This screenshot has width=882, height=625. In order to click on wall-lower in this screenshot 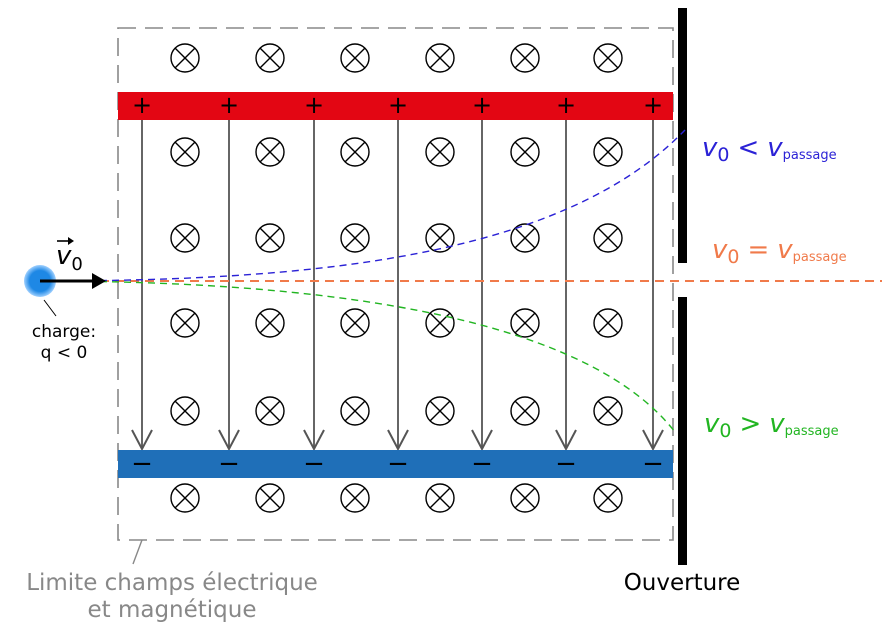, I will do `click(682, 431)`.